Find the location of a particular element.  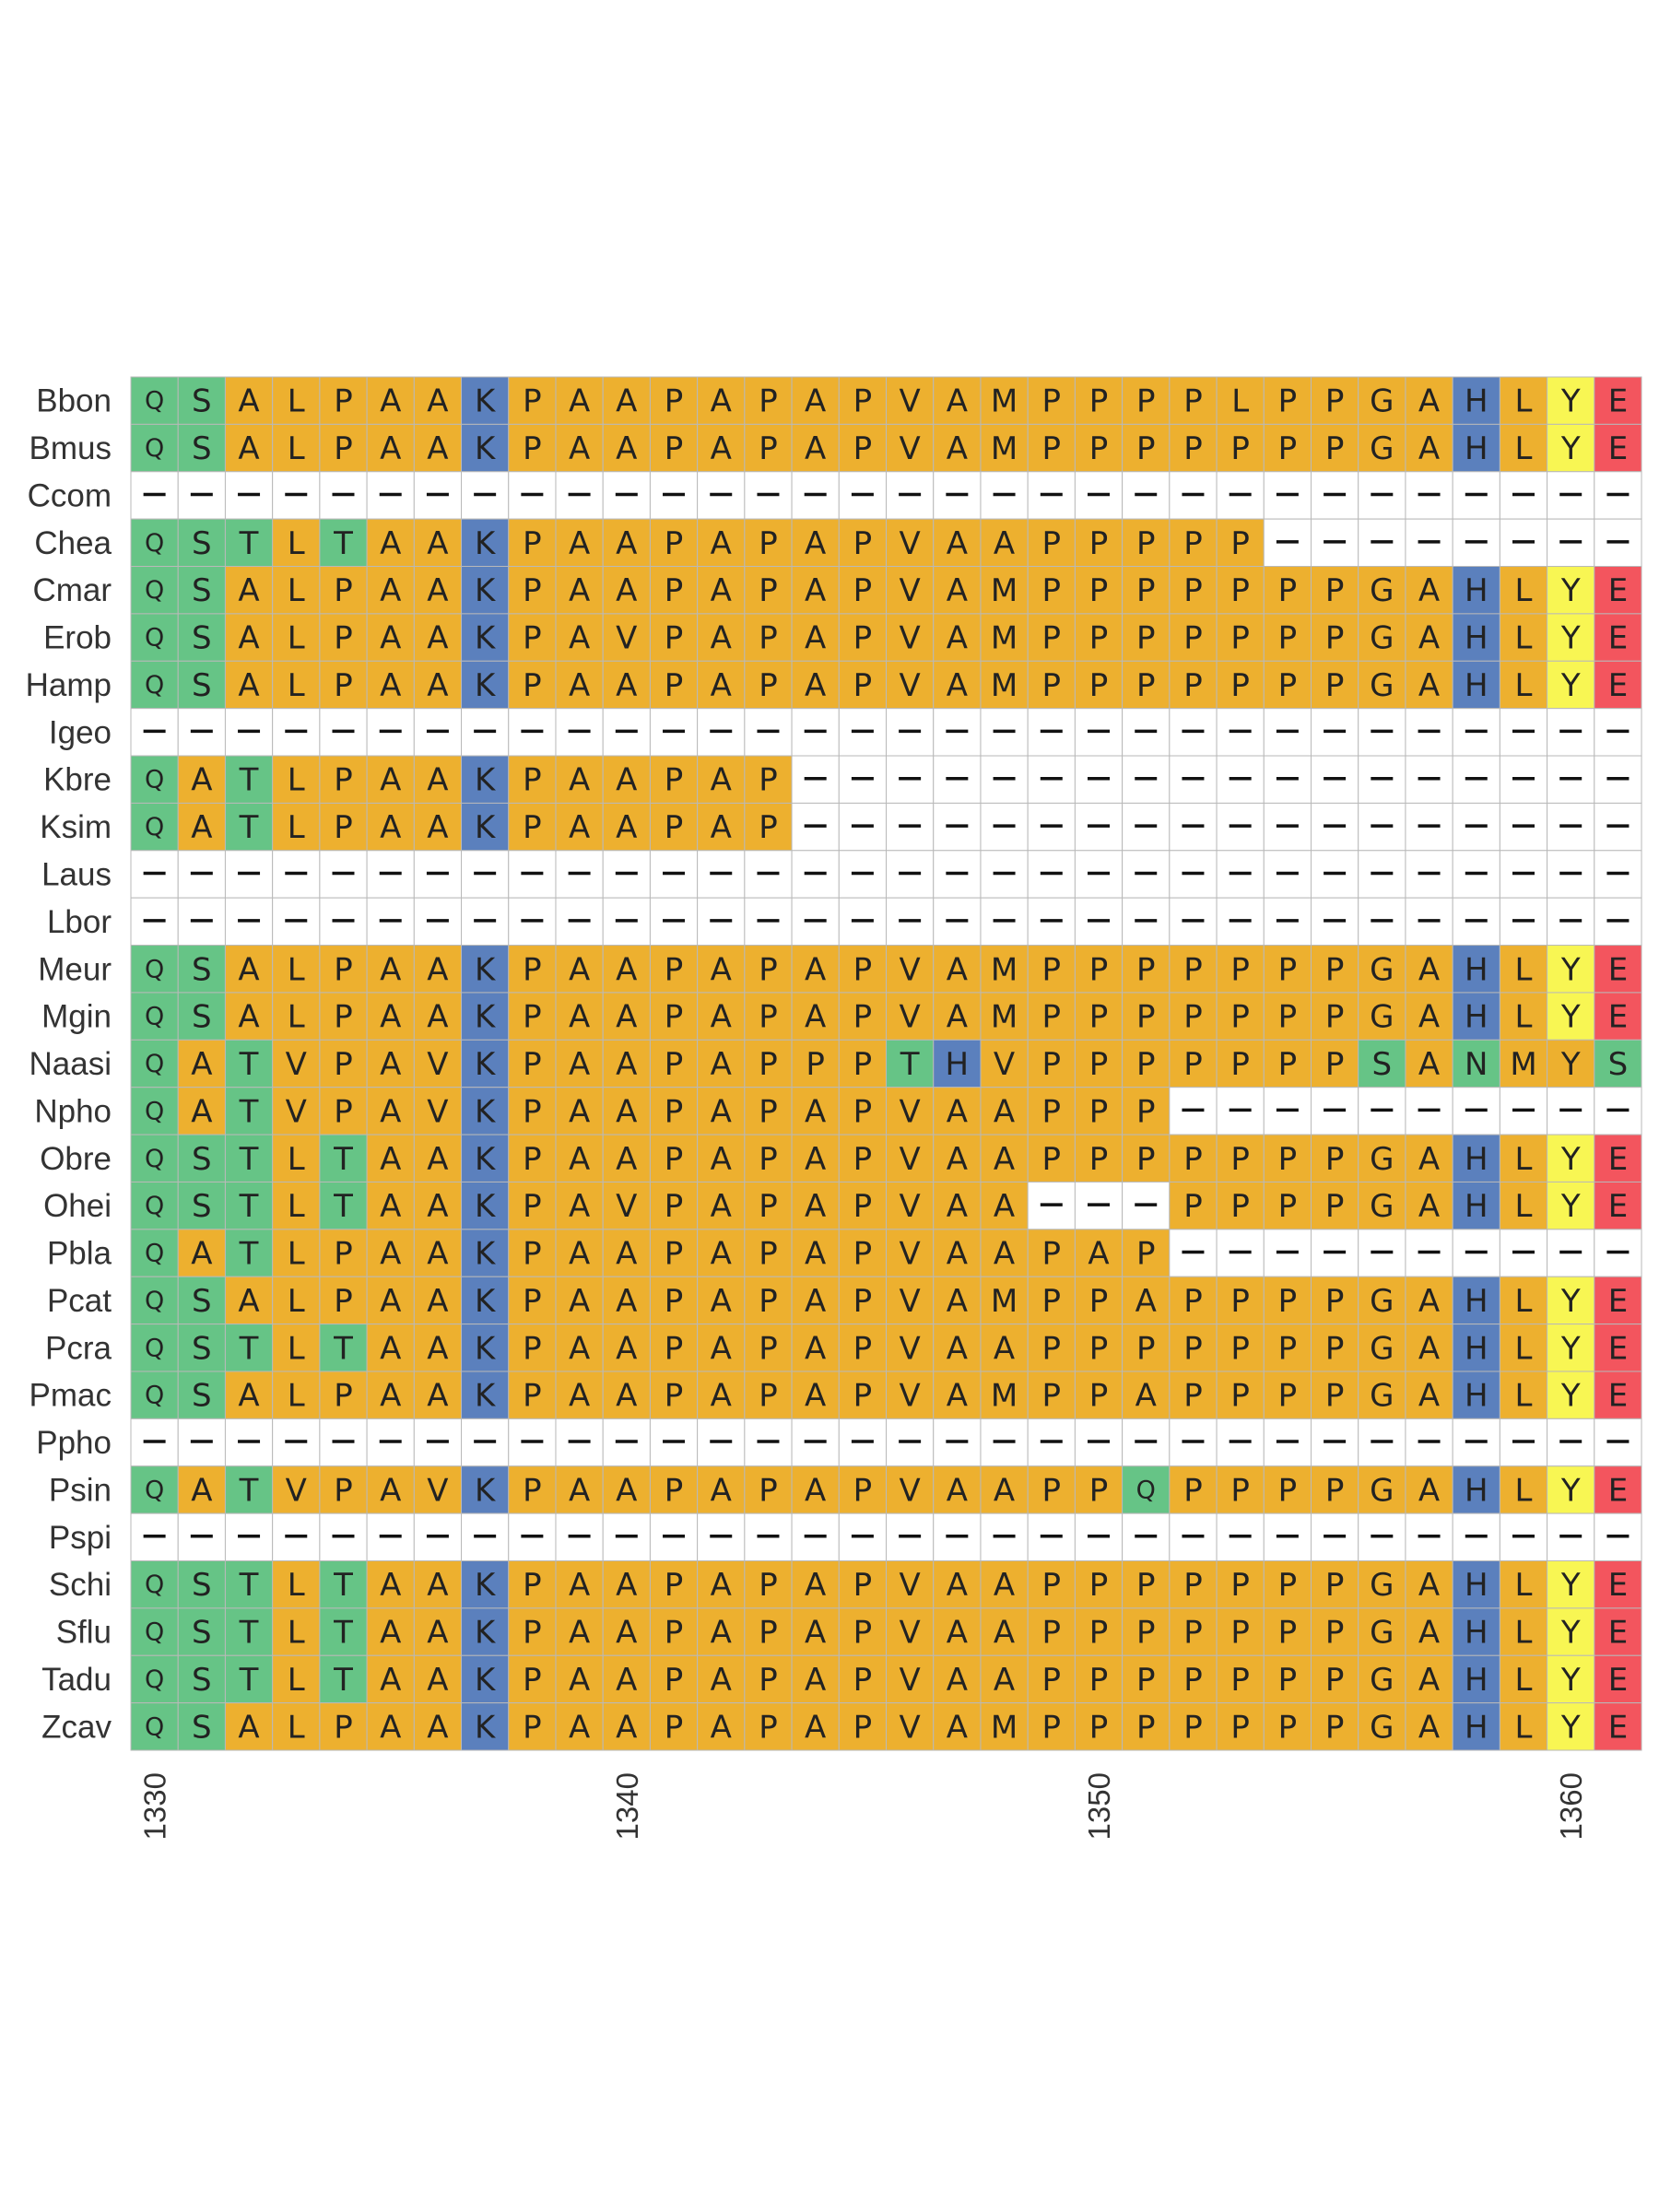

residue-letter: E is located at coordinates (1618, 448).